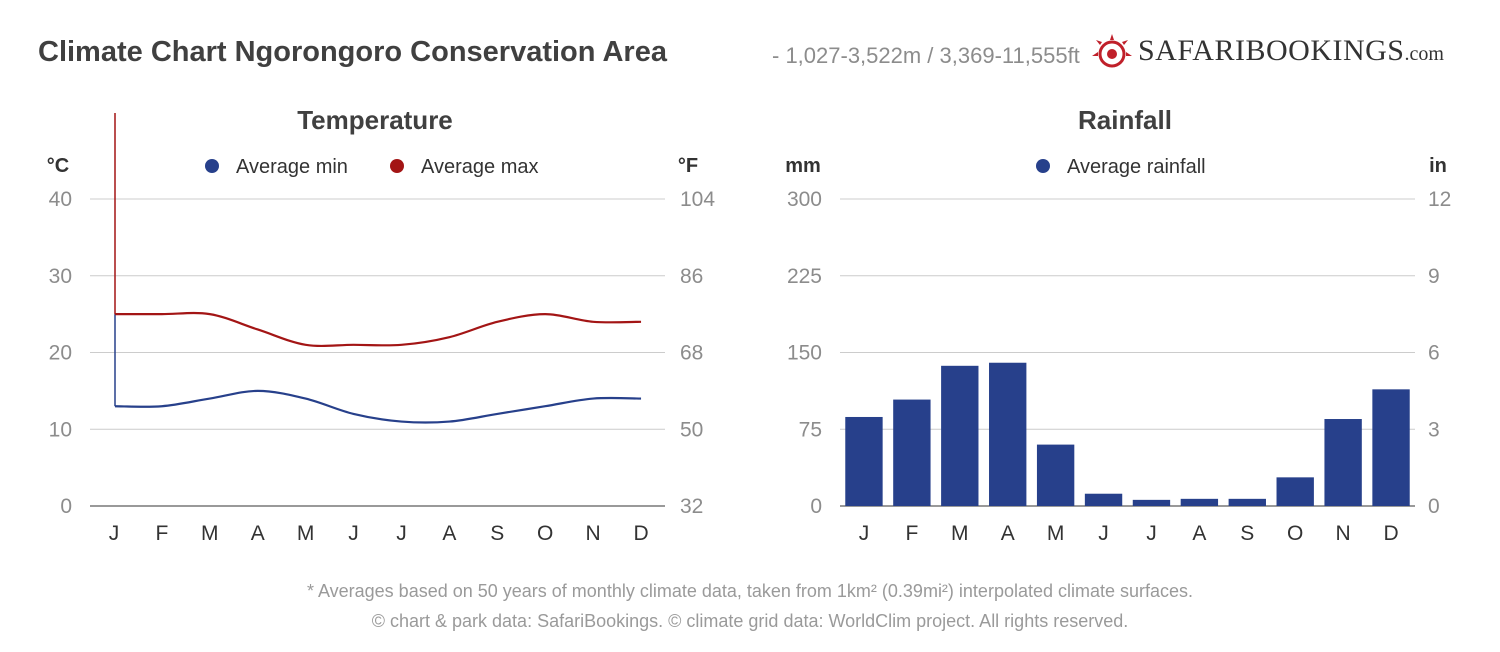 The width and height of the screenshot is (1500, 652). Describe the element at coordinates (1192, 50) in the screenshot. I see `logo-safari: SAFARI` at that location.